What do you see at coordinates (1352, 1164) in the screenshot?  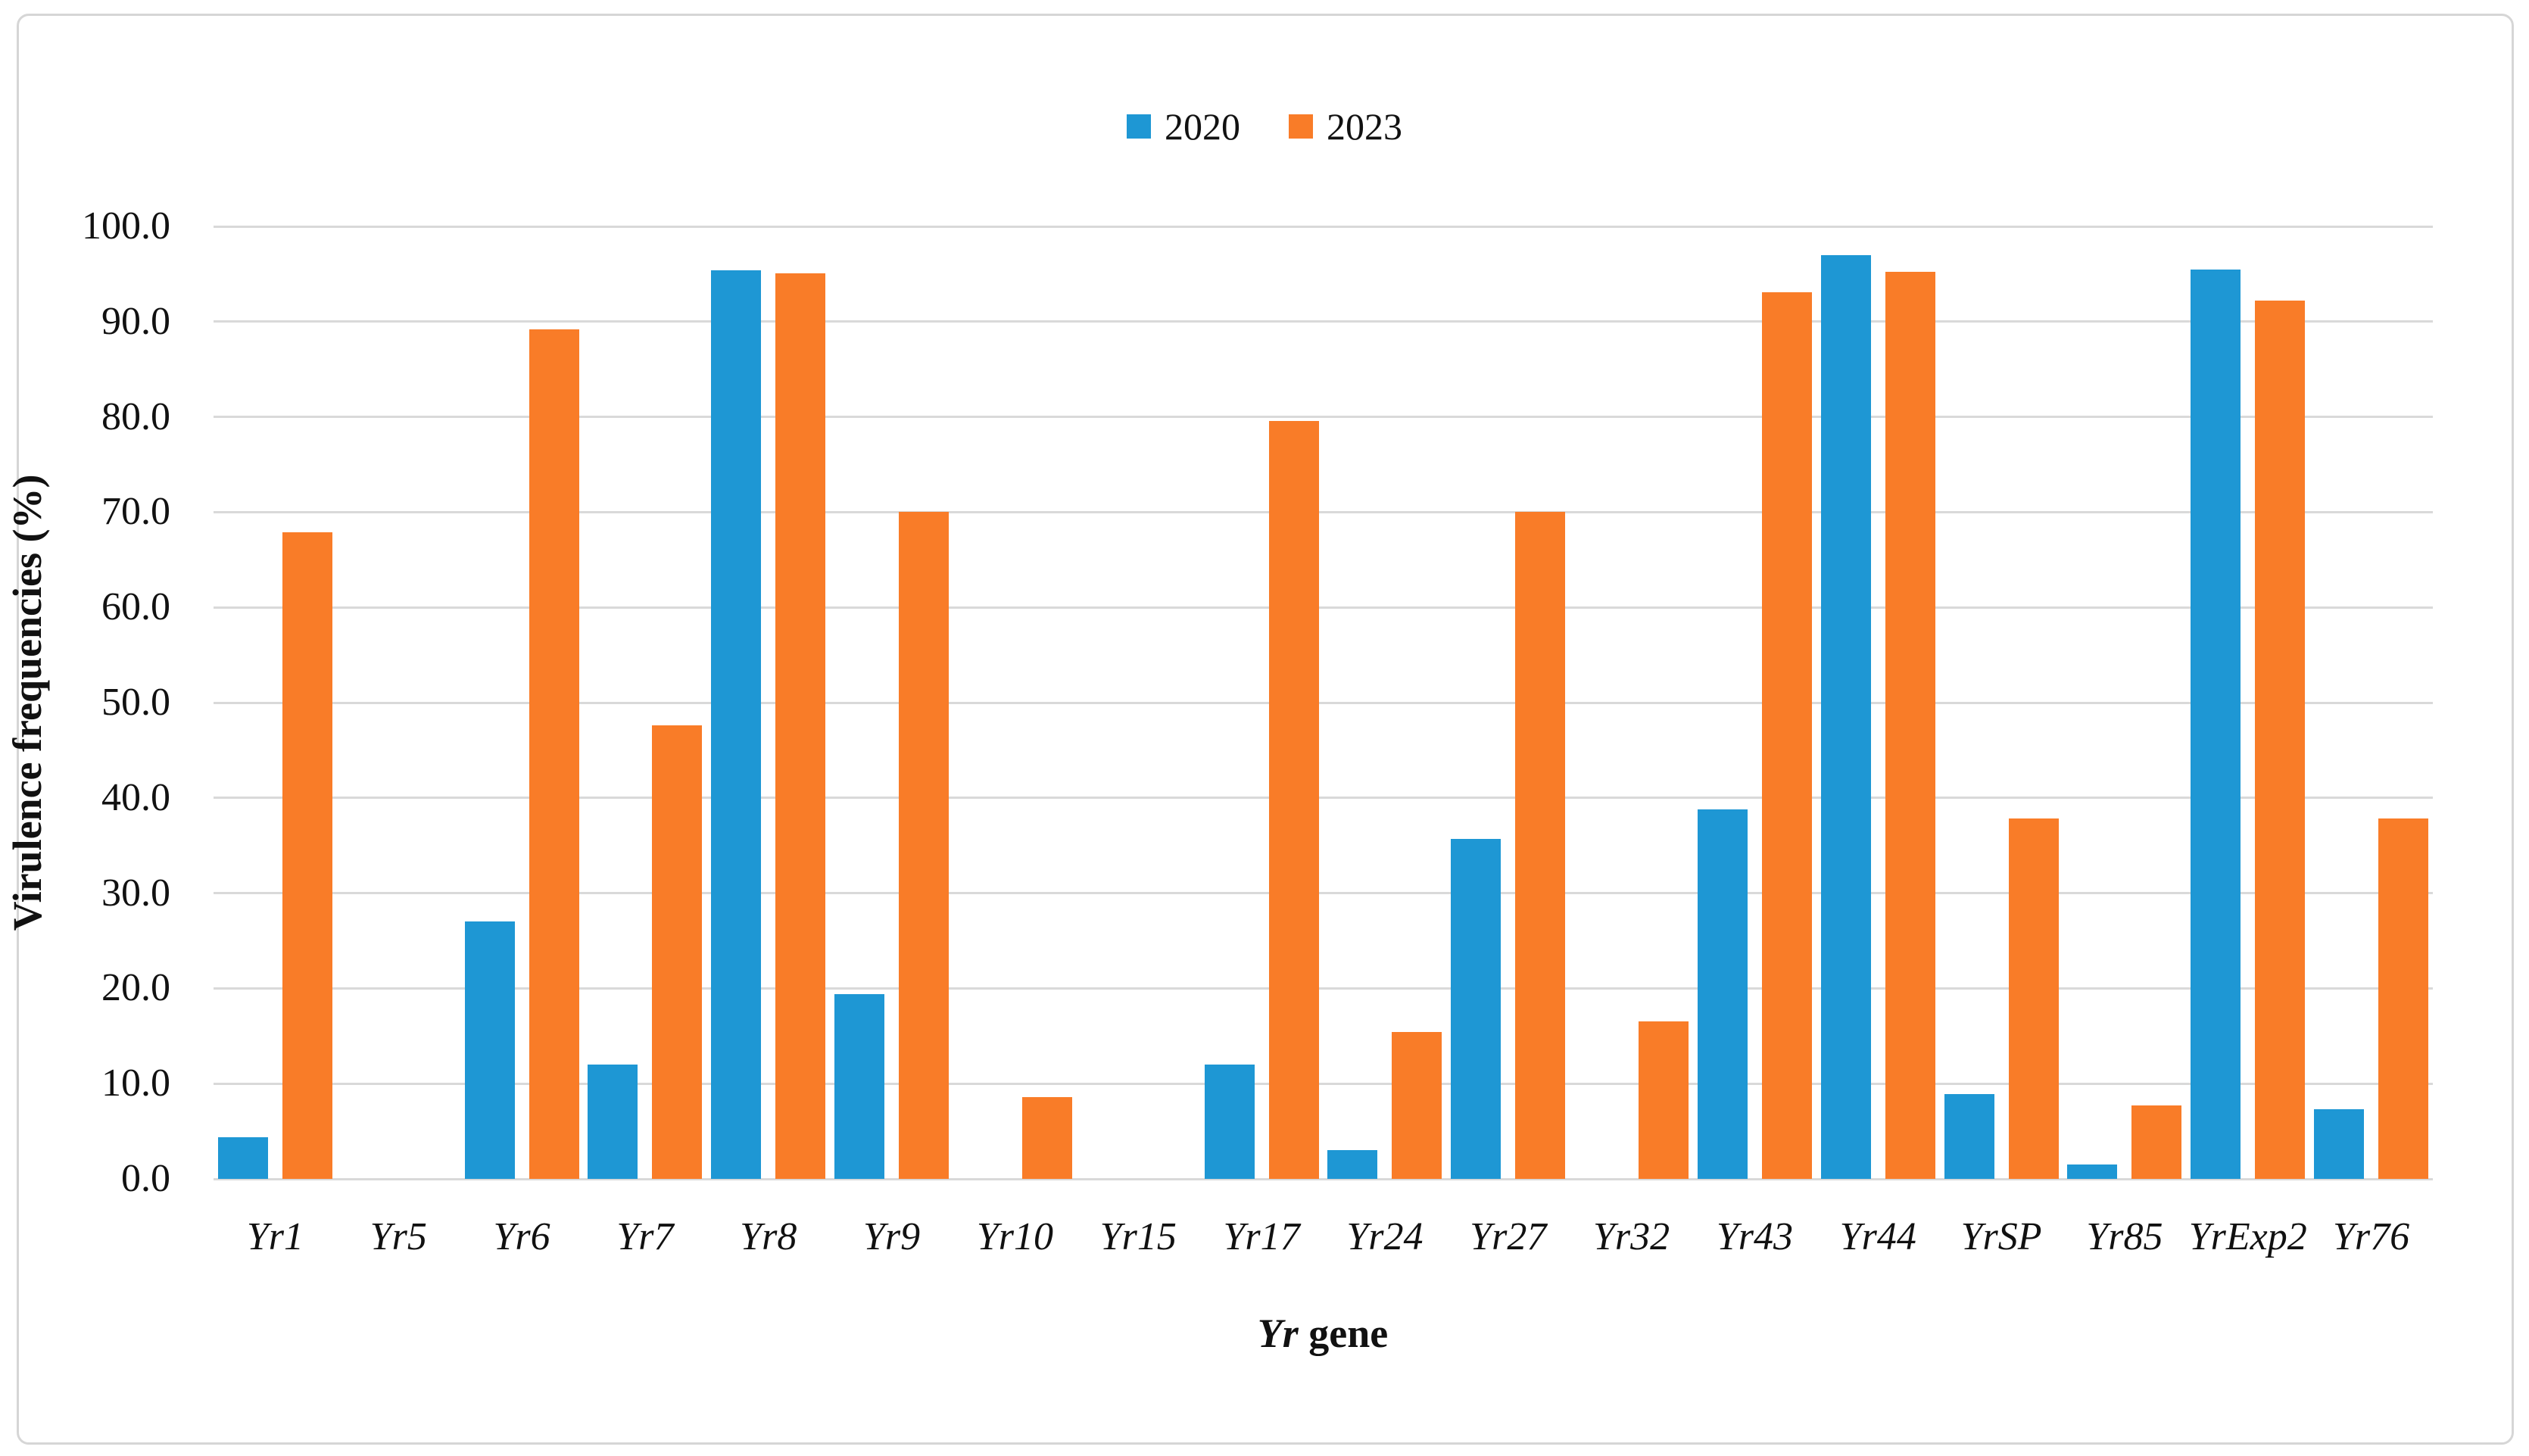 I see `bar-2020-Yr24` at bounding box center [1352, 1164].